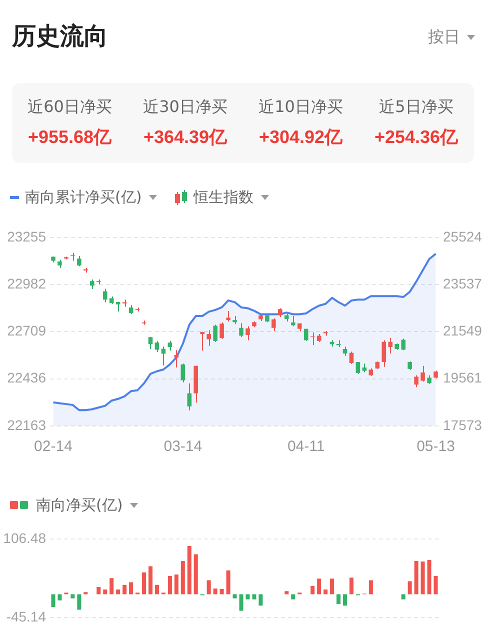 The image size is (489, 630). I want to click on x-tick-label: 03-14, so click(183, 447).